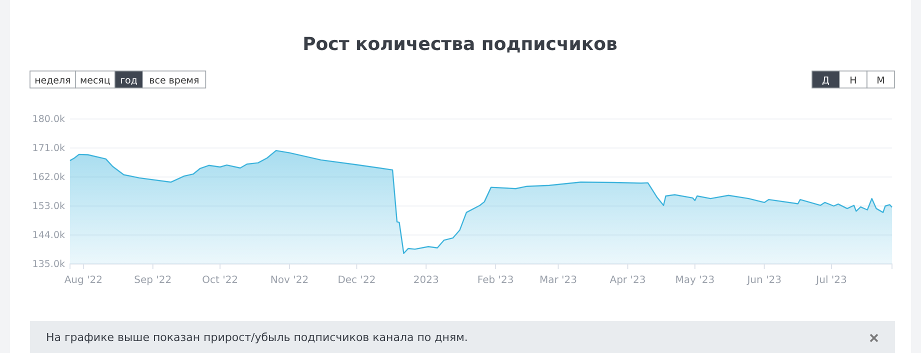  Describe the element at coordinates (153, 280) in the screenshot. I see `x-tick-label: Sep '22` at that location.